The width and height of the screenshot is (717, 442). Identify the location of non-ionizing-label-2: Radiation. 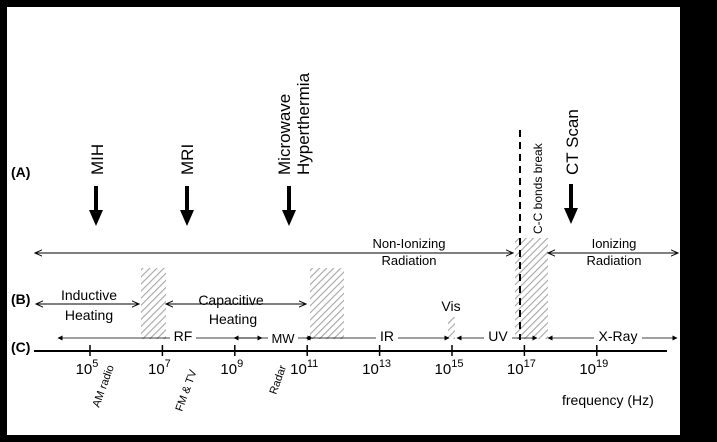
(409, 260).